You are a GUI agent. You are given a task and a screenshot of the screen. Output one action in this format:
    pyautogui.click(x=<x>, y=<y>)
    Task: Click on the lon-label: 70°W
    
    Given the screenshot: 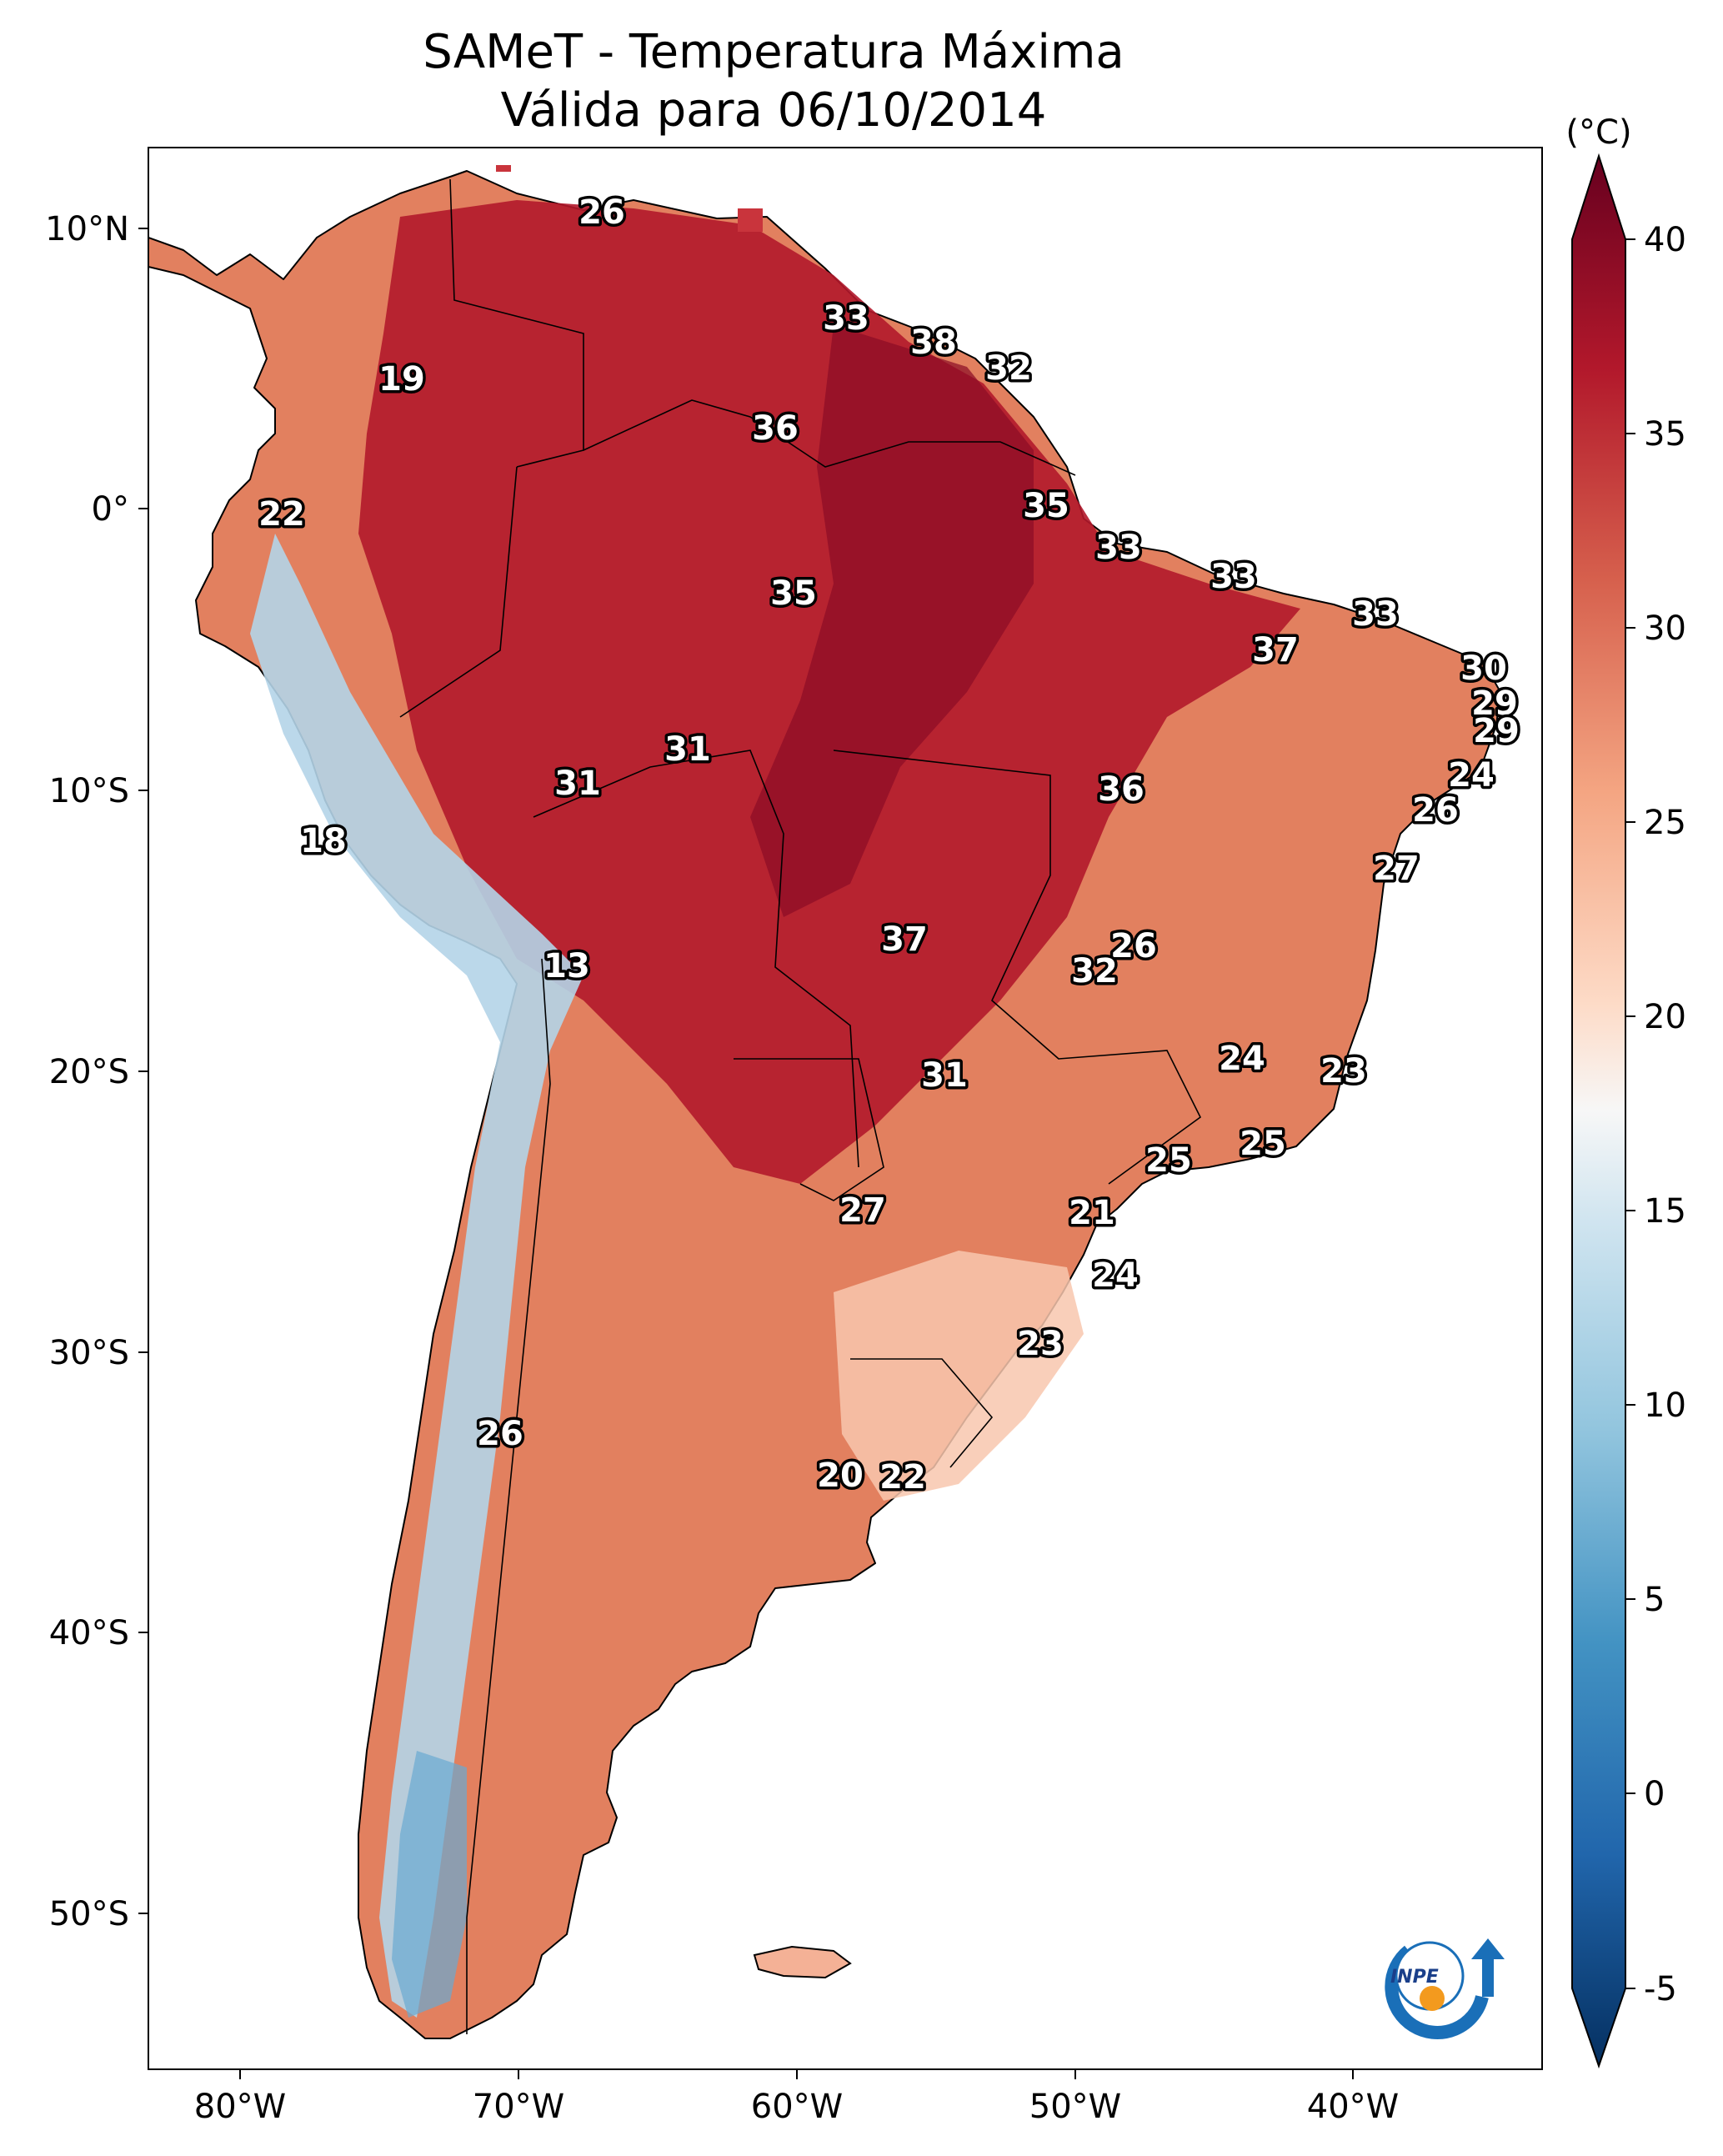 What is the action you would take?
    pyautogui.click(x=518, y=2107)
    